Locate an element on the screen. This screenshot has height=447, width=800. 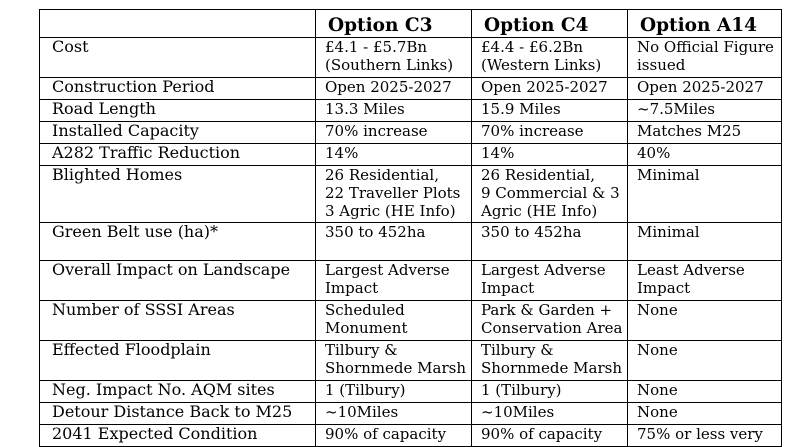
header-option-a14: Option A14 is located at coordinates (704, 23).